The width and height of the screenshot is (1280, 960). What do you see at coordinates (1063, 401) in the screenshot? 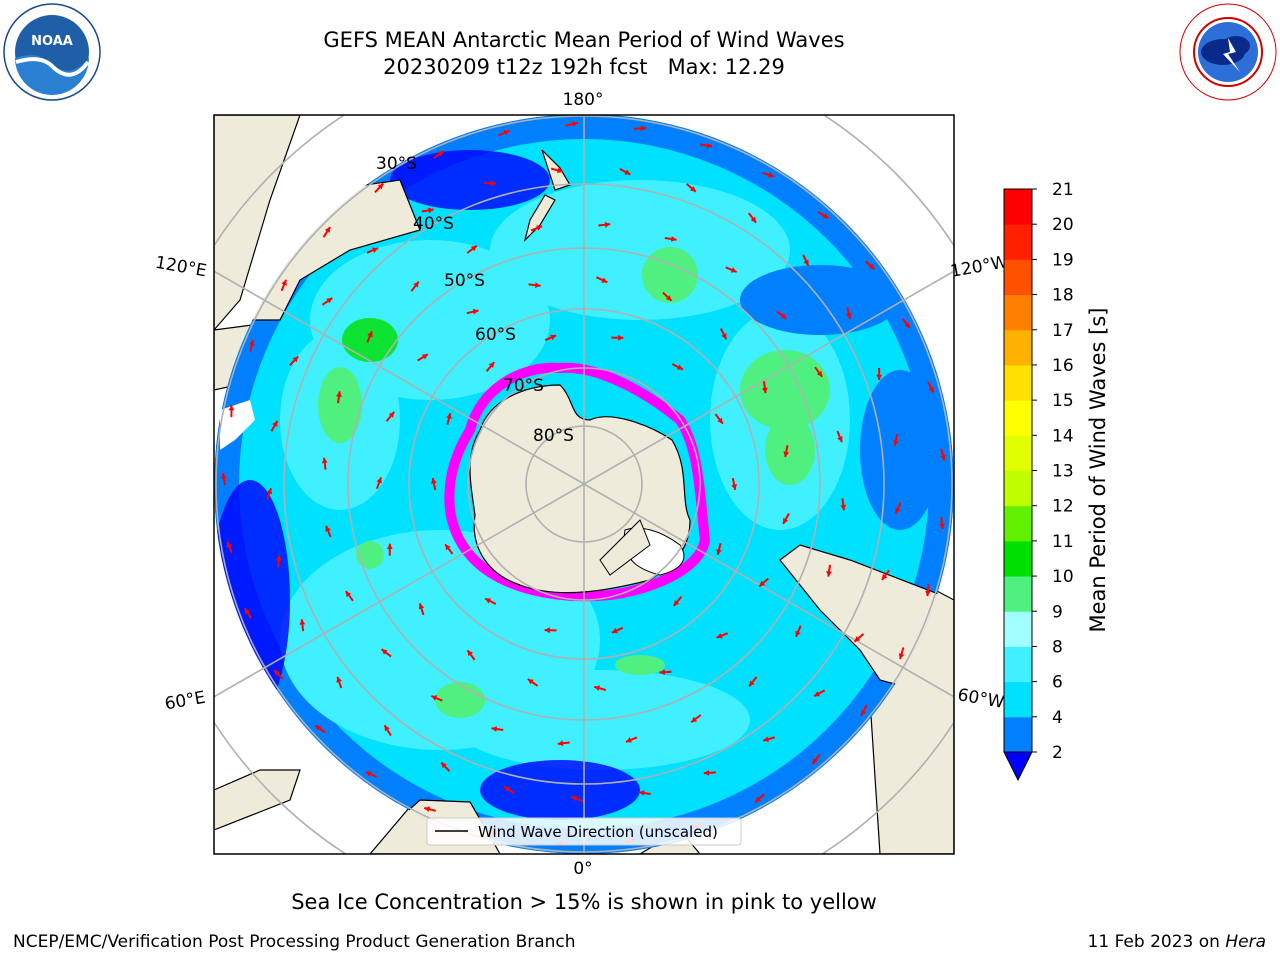
I see `colorbar-tick-label: 15` at bounding box center [1063, 401].